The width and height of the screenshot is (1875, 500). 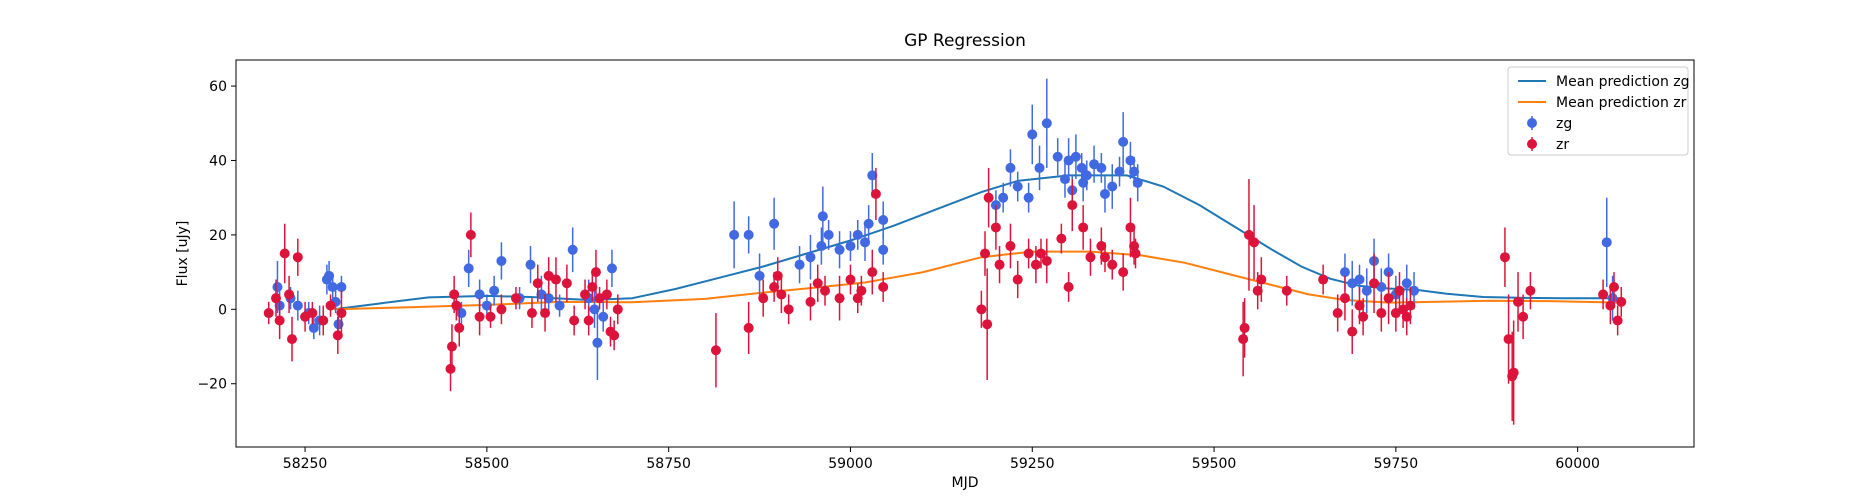 I want to click on y-tick-label: 0, so click(x=222, y=310).